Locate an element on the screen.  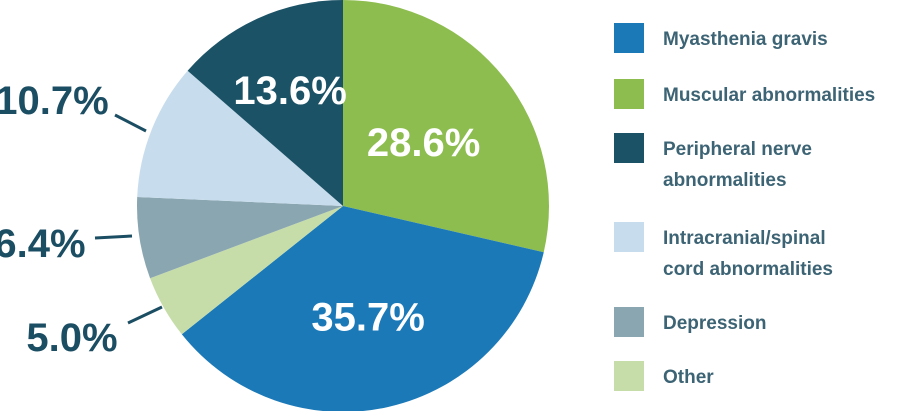
pie-slice-depression is located at coordinates (240, 237).